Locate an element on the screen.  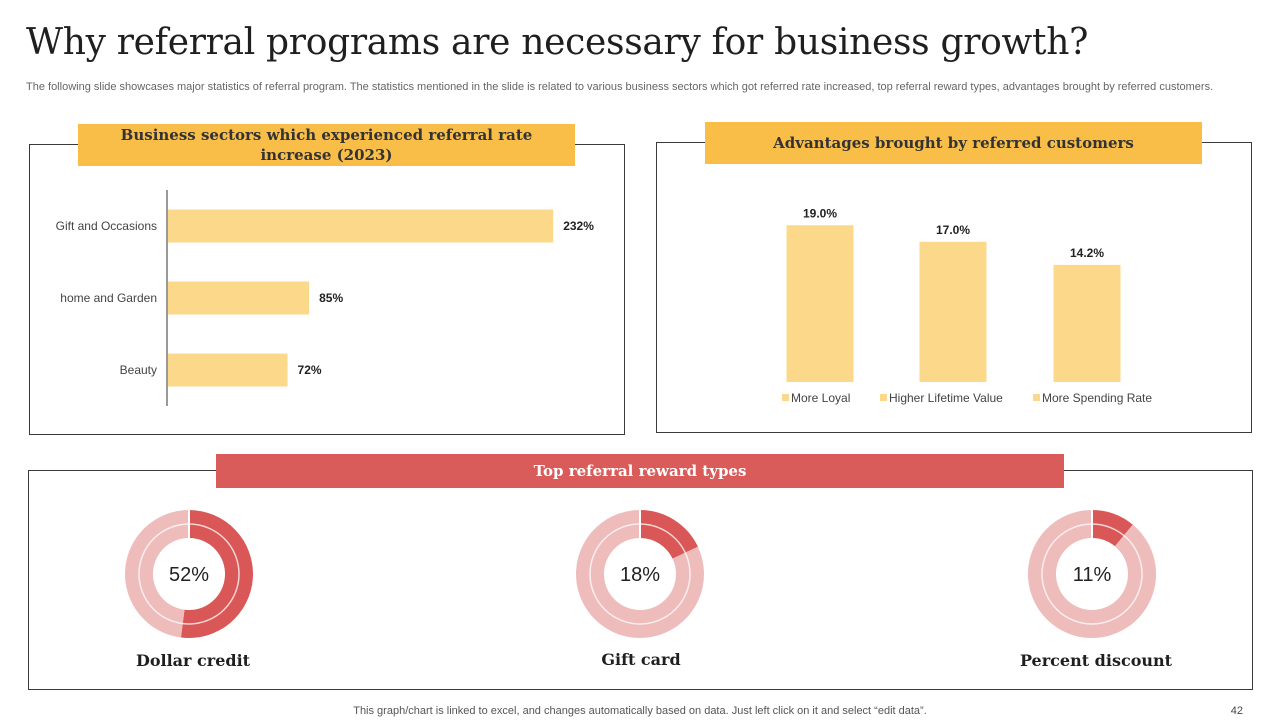
donut-slice-dollar-credit-value is located at coordinates (216, 574).